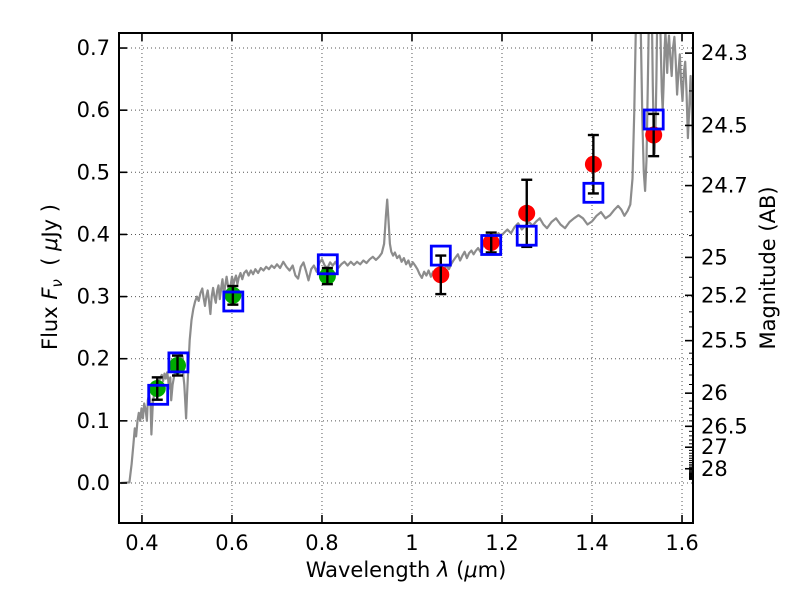 This screenshot has height=600, width=800. What do you see at coordinates (714, 257) in the screenshot?
I see `y-tick-label-magnitude: 25` at bounding box center [714, 257].